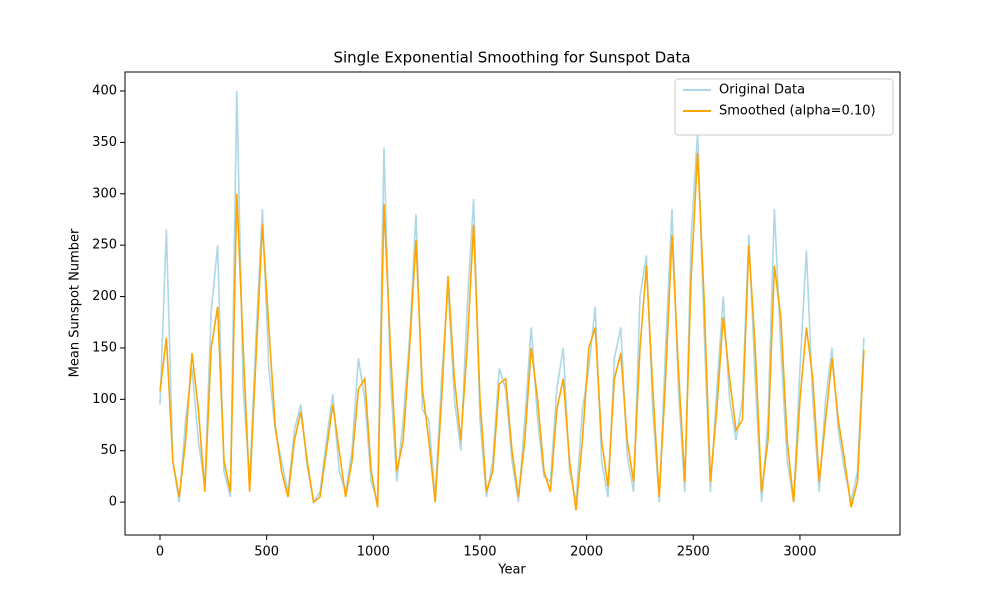 This screenshot has height=600, width=1000. Describe the element at coordinates (762, 90) in the screenshot. I see `legend-label: Original Data` at that location.